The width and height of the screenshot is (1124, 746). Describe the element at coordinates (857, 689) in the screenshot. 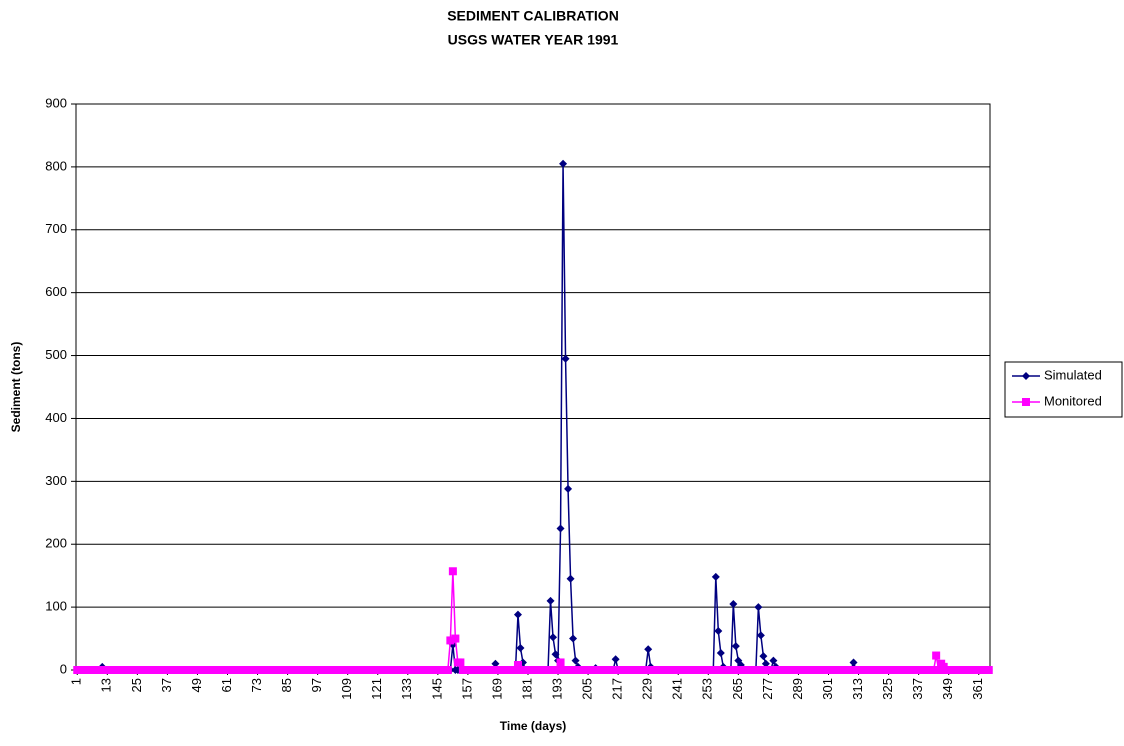

I see `x-tick-label: 313` at that location.